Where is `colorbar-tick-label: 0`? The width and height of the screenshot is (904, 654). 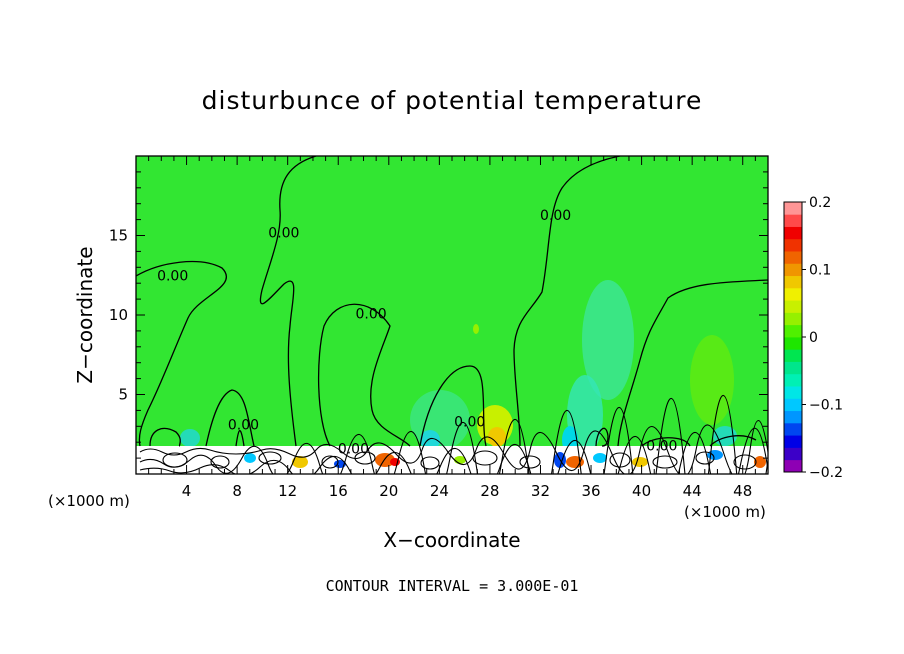 colorbar-tick-label: 0 is located at coordinates (813, 338).